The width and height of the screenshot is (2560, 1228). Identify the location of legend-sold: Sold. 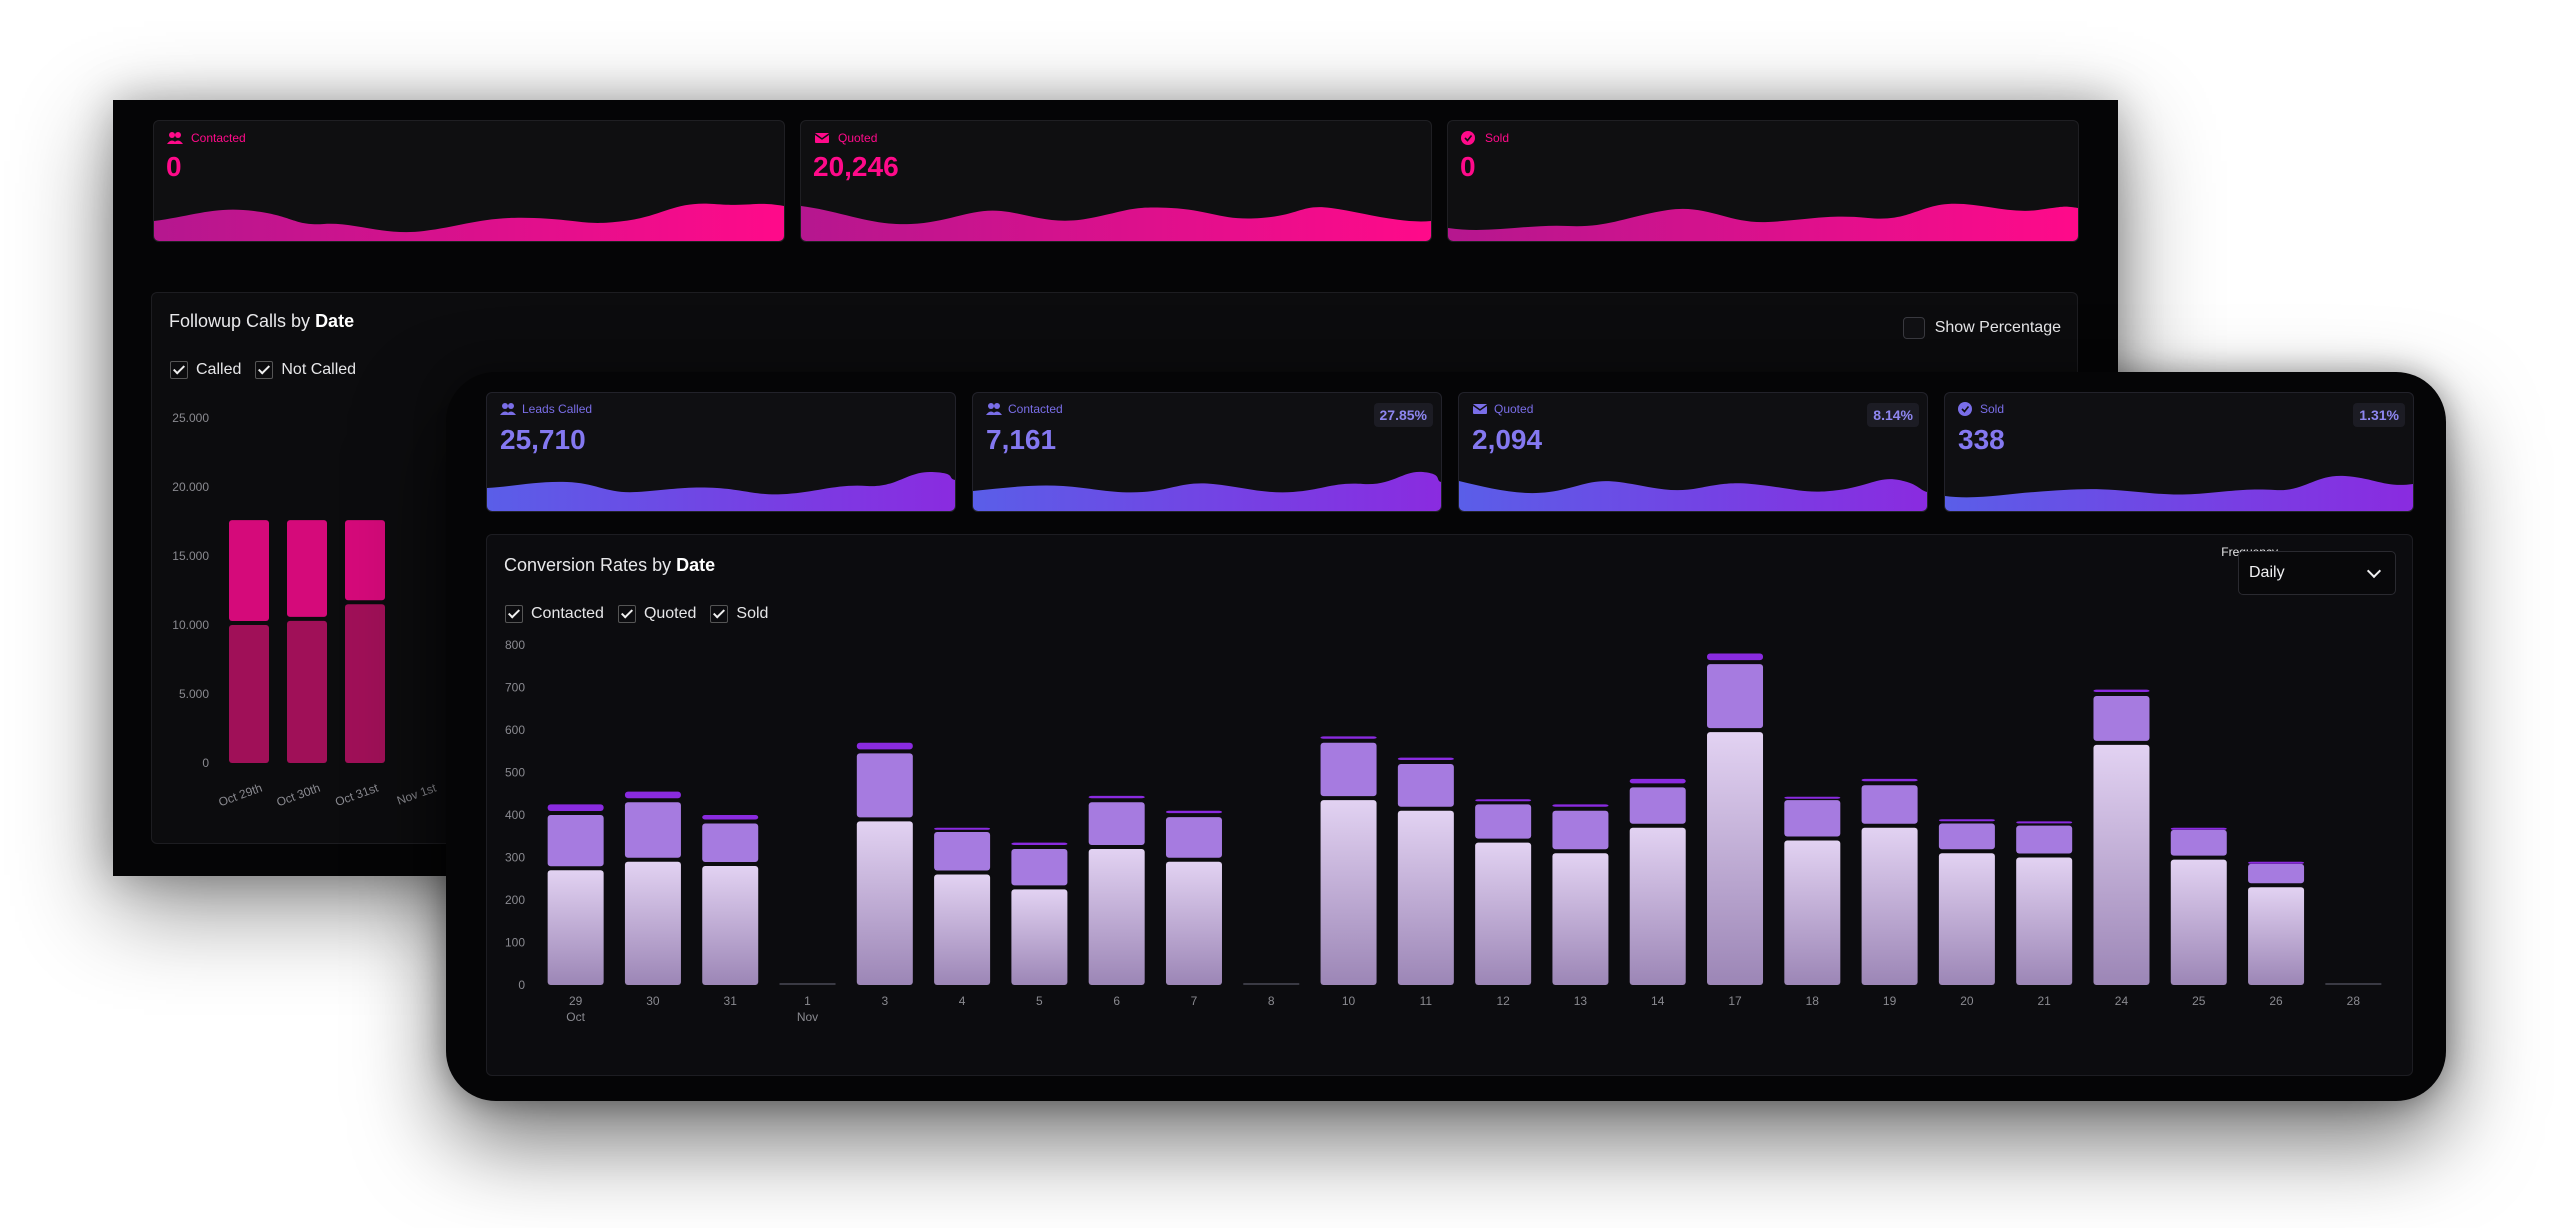
(739, 614).